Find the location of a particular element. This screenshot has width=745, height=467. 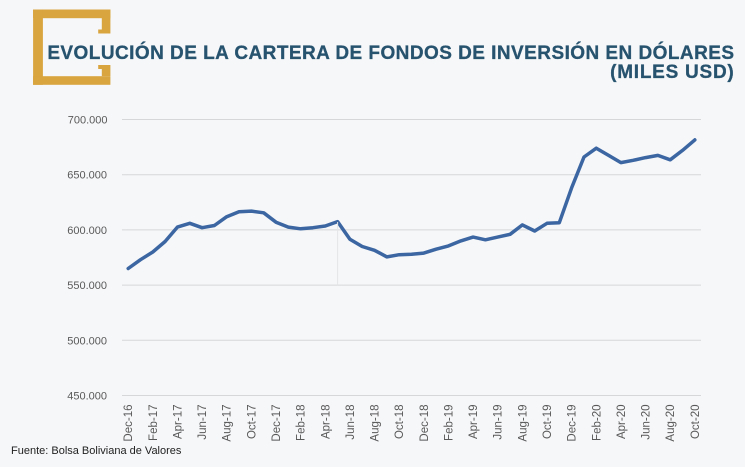

svg-text: 550.000 is located at coordinates (87, 286).